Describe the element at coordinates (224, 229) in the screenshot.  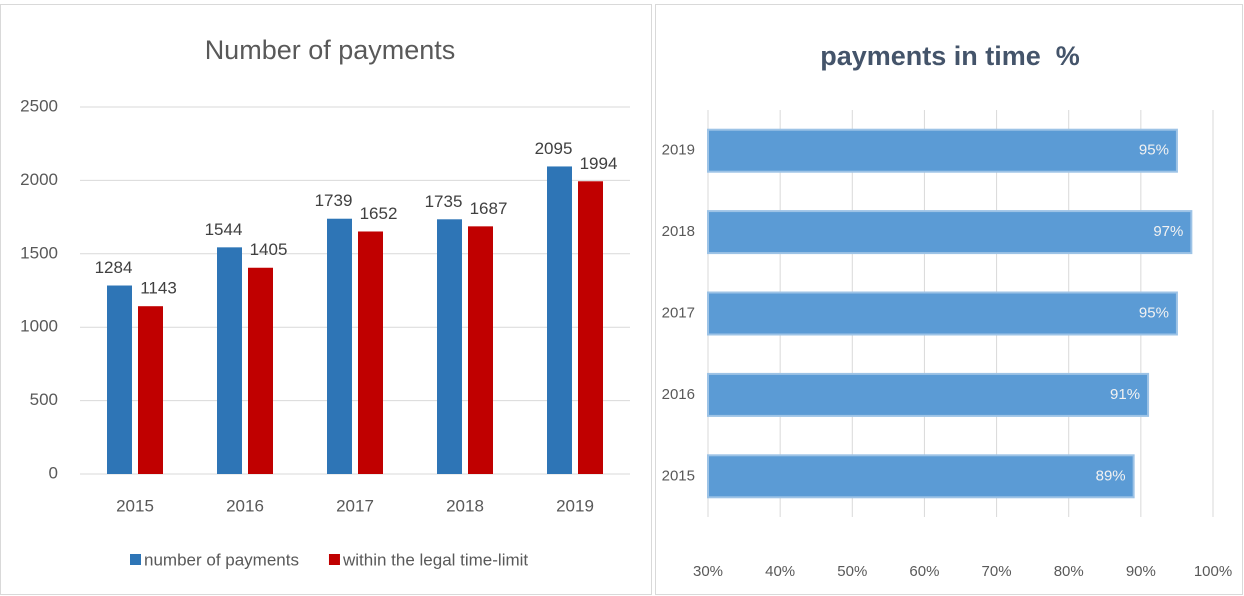
I see `data-label: 1544` at that location.